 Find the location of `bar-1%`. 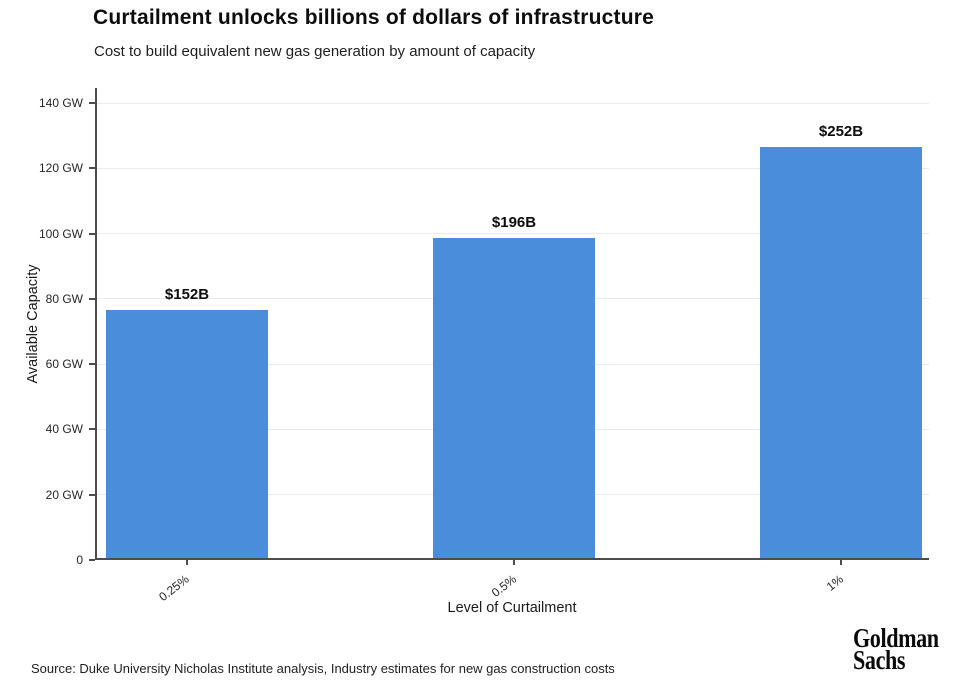

bar-1% is located at coordinates (841, 352).